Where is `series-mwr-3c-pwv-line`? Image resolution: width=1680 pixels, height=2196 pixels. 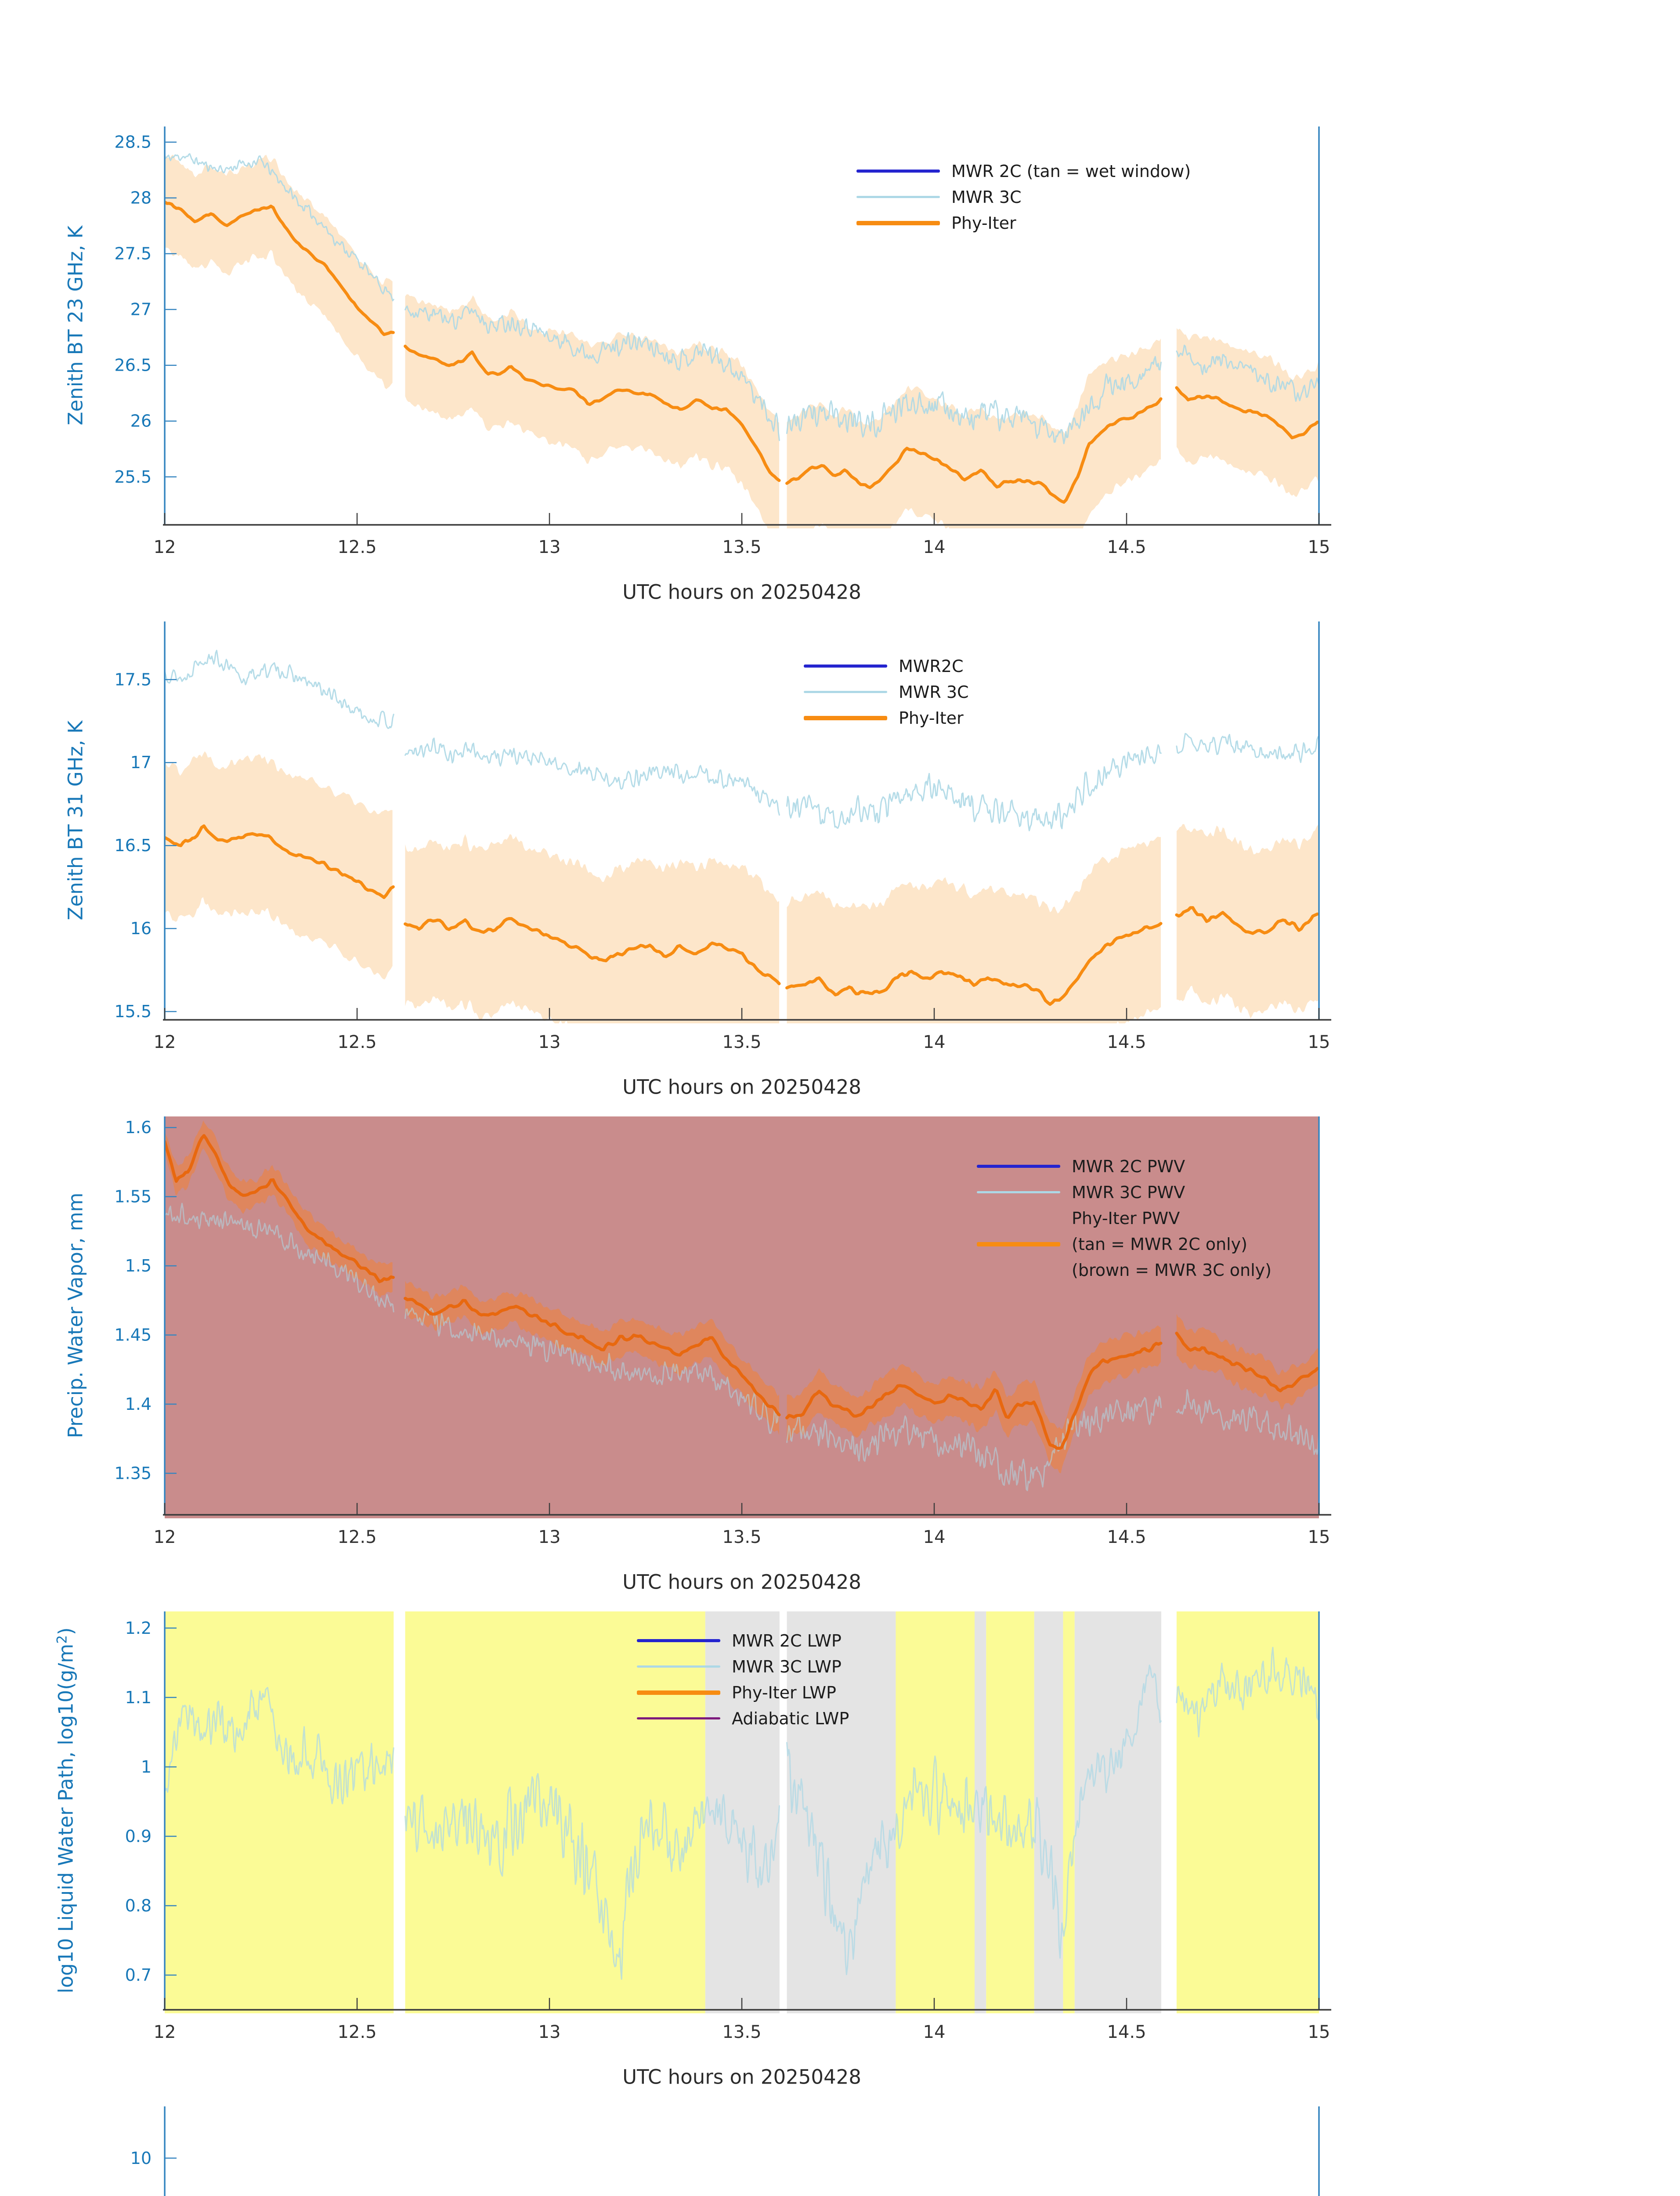
series-mwr-3c-pwv-line is located at coordinates (742, 1347).